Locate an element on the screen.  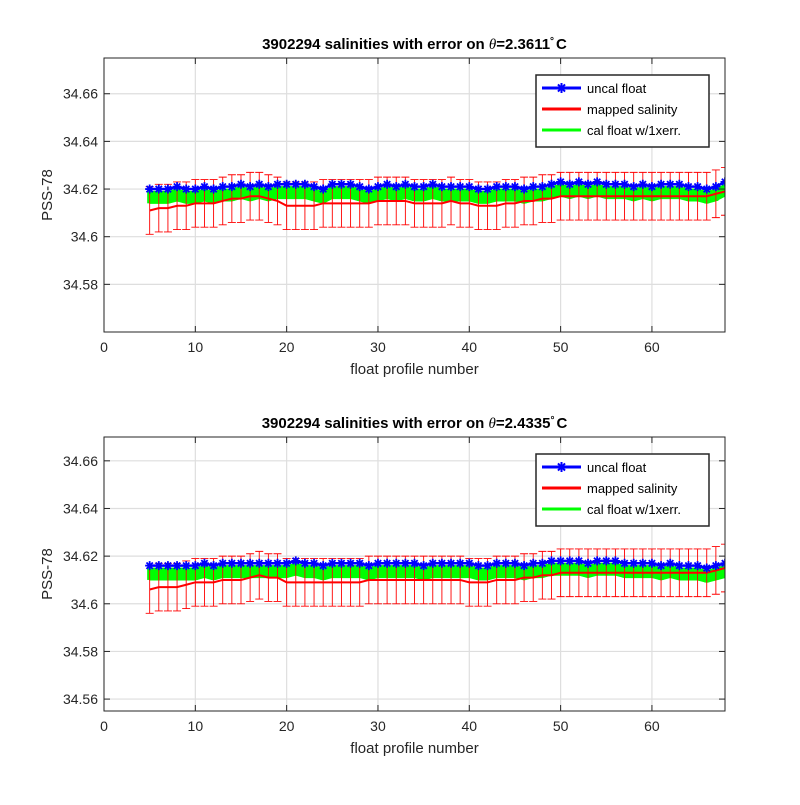
chart-title-degree: ° is located at coordinates (552, 420).